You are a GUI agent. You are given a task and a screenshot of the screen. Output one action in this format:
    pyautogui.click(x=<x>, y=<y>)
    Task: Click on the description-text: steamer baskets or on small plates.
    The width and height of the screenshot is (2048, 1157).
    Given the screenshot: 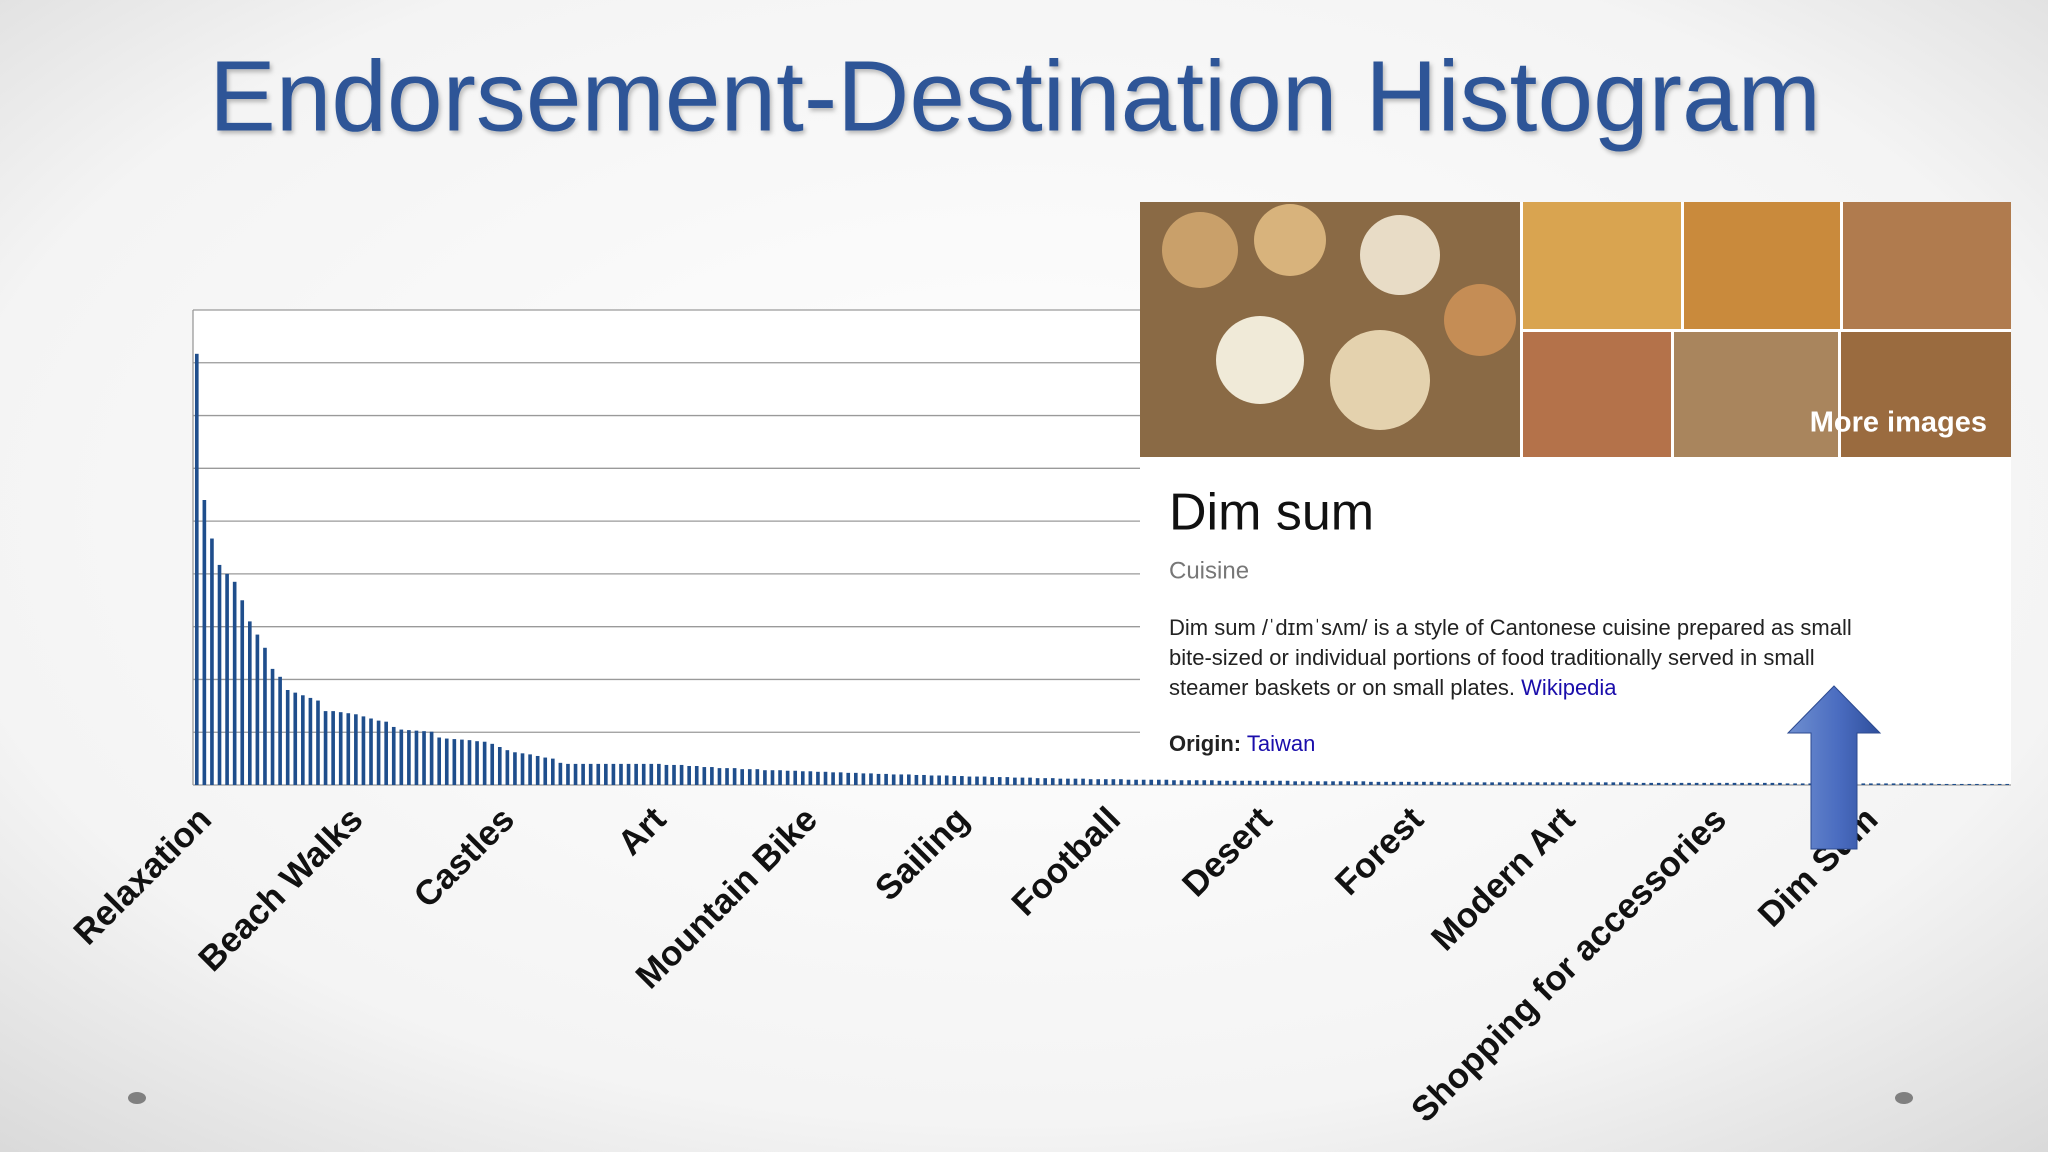 What is the action you would take?
    pyautogui.click(x=1342, y=687)
    